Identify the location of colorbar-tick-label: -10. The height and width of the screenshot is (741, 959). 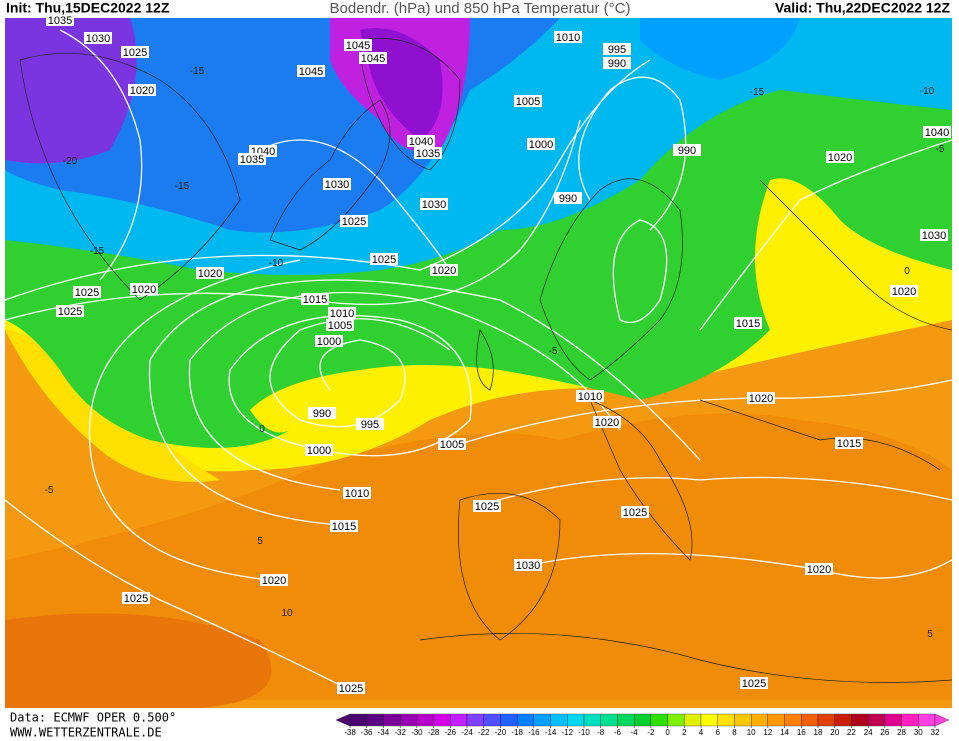
(584, 732).